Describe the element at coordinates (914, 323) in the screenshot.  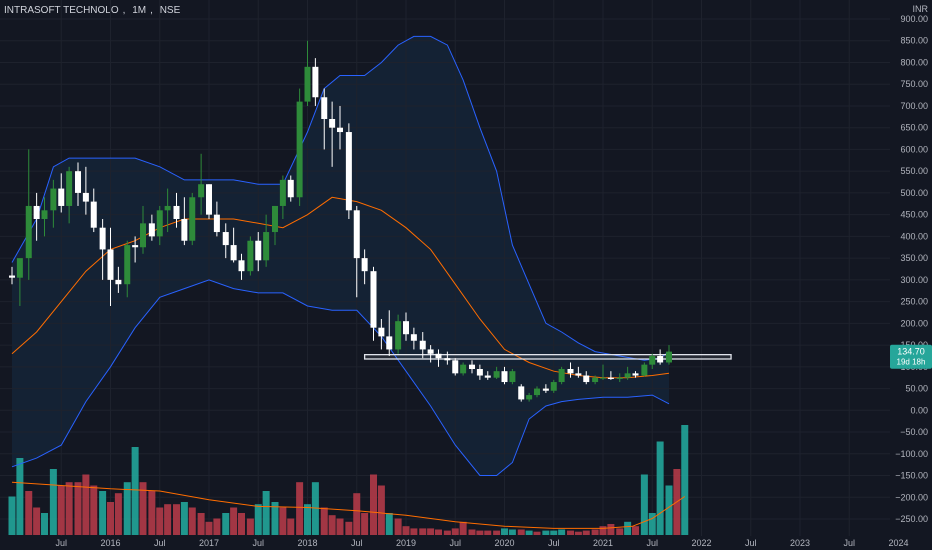
I see `price-tick-label: 200.00` at that location.